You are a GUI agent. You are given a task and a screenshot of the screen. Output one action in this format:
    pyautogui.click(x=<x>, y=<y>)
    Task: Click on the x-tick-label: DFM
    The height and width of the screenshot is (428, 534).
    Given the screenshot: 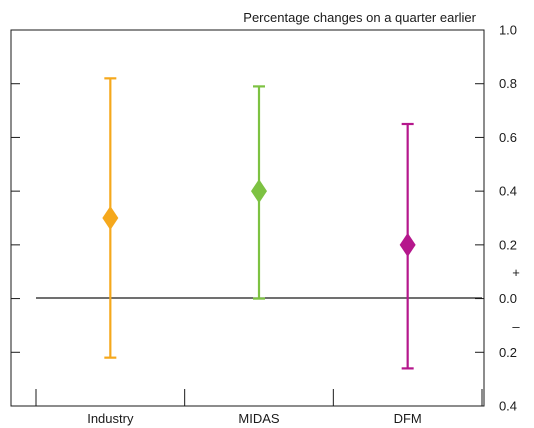 What is the action you would take?
    pyautogui.click(x=408, y=418)
    